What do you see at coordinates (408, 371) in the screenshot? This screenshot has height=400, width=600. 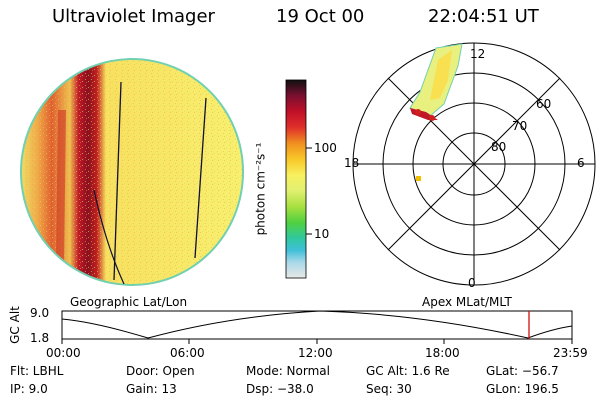 I see `status-gc-alt: GC Alt: 1.6 Re` at bounding box center [408, 371].